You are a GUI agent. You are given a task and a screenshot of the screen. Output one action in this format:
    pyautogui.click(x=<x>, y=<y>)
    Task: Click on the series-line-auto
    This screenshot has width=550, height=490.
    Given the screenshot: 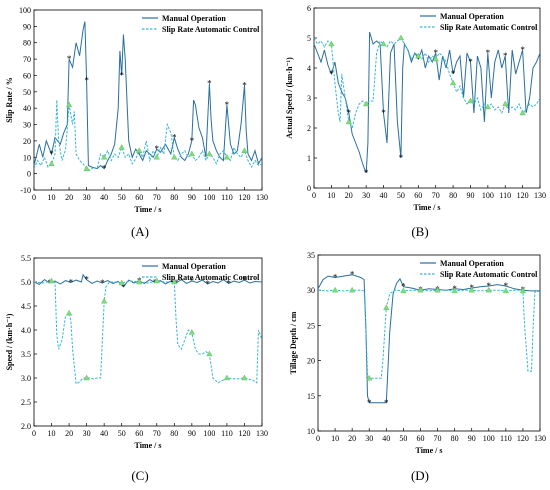 What is the action you would take?
    pyautogui.click(x=148, y=135)
    